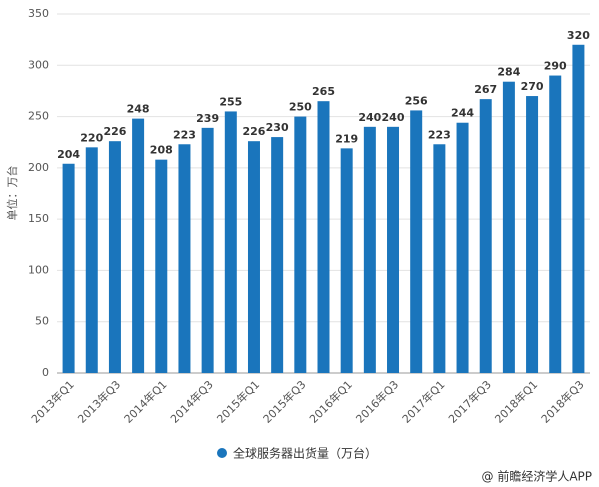 The height and width of the screenshot is (487, 599). I want to click on y-tick-label: 250, so click(38, 116).